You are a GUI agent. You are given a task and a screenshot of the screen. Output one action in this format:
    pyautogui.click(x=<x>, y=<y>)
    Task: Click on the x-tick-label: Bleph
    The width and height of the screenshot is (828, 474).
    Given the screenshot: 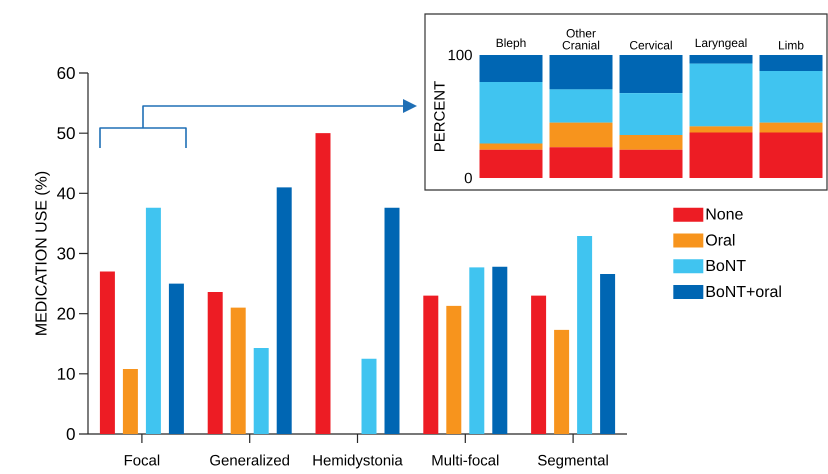 What is the action you would take?
    pyautogui.click(x=511, y=44)
    